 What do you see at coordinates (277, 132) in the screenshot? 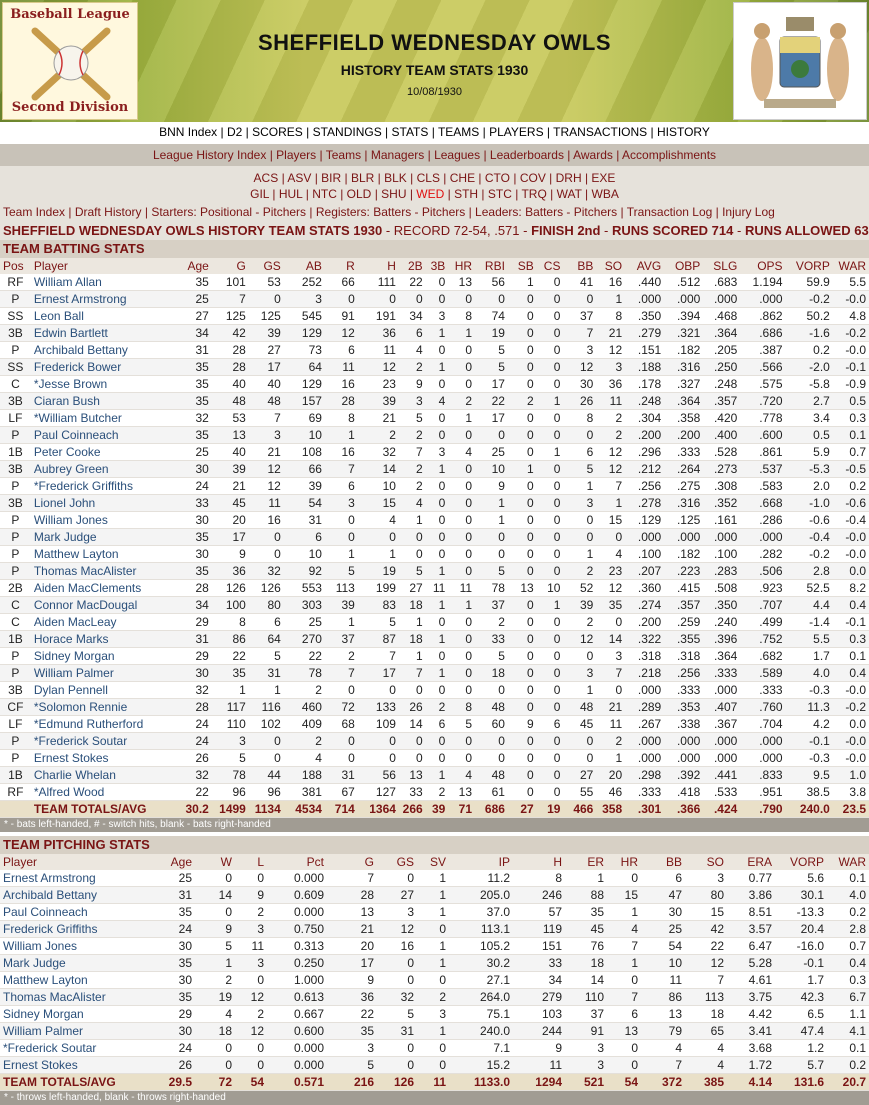
I see `nav-scores: SCORES` at bounding box center [277, 132].